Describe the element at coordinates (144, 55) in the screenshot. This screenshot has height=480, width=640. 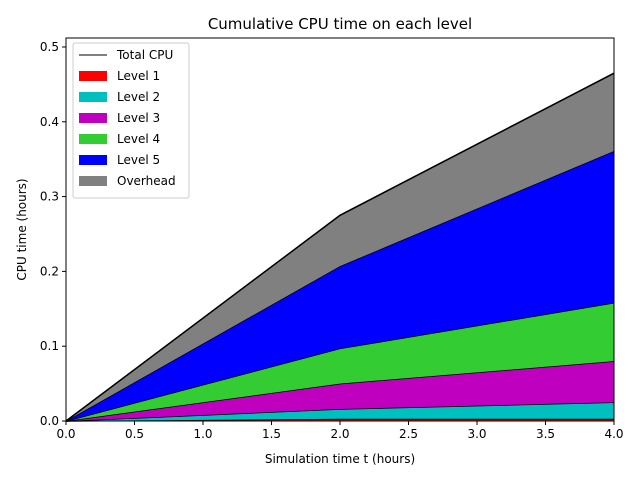
I see `legend-label-total-cpu: Total CPU` at that location.